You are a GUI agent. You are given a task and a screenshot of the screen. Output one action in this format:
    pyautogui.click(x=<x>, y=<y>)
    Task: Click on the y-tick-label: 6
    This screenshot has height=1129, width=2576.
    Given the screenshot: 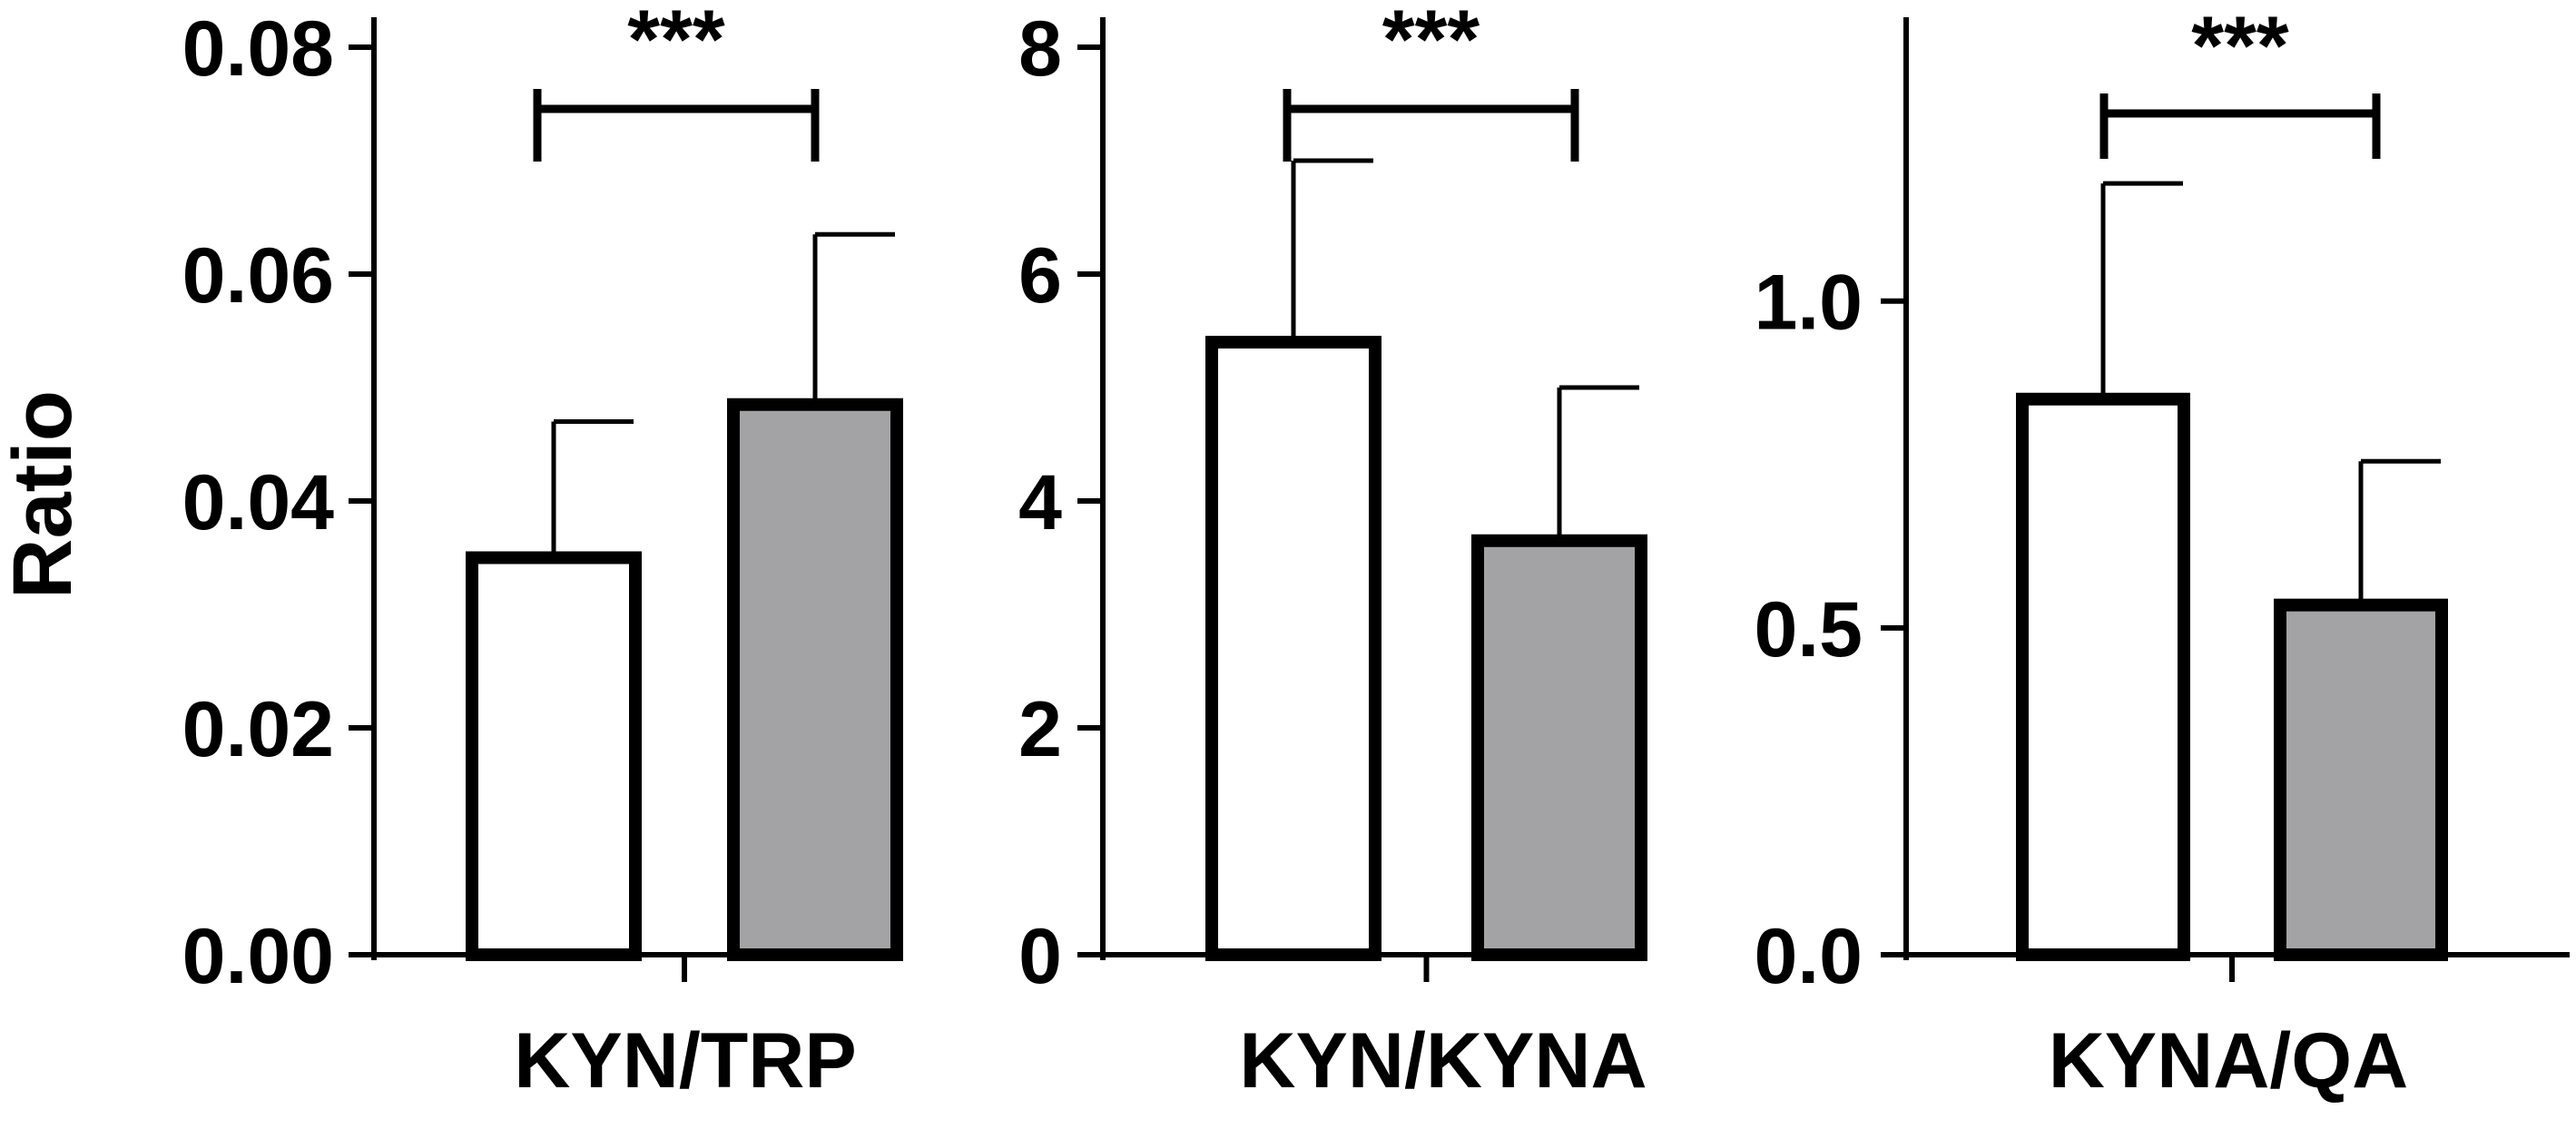 What is the action you would take?
    pyautogui.click(x=1040, y=275)
    